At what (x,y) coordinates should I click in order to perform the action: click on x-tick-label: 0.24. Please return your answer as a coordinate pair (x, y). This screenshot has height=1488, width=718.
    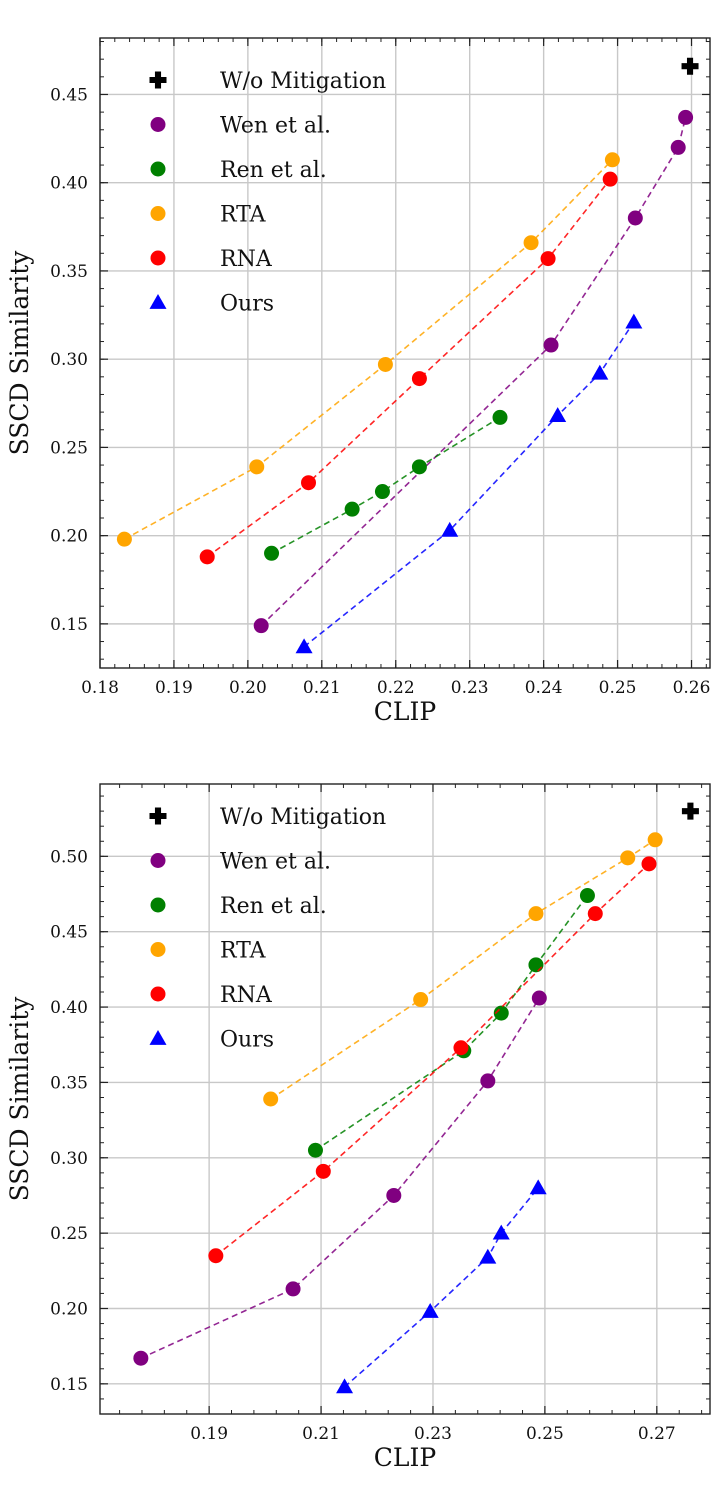
    Looking at the image, I should click on (544, 688).